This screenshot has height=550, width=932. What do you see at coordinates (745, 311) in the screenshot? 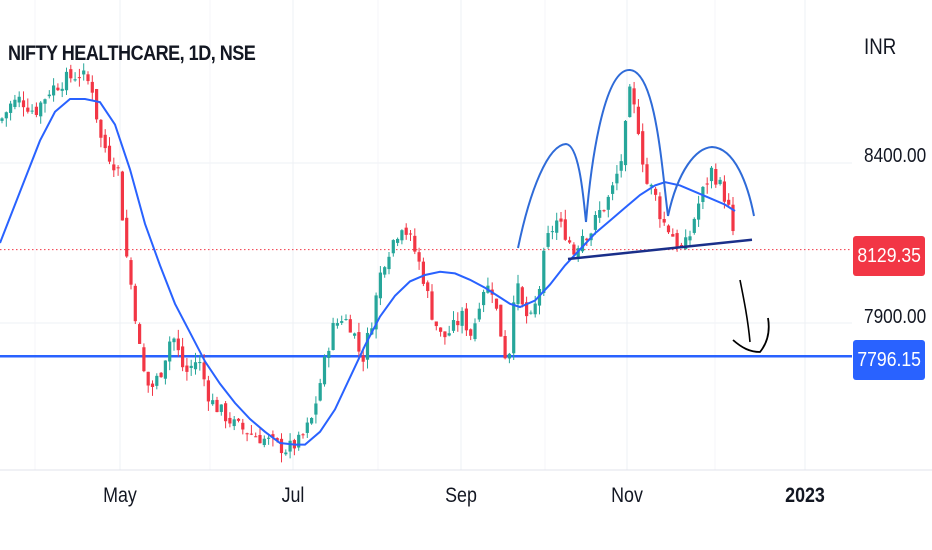
I see `arrow-shaft` at bounding box center [745, 311].